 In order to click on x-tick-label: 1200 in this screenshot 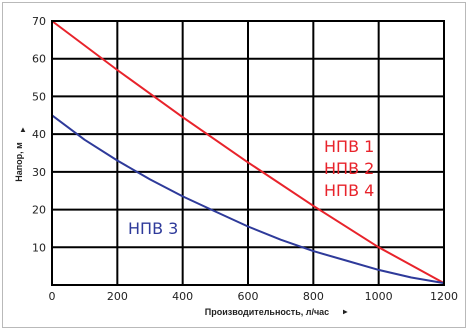, I will do `click(444, 296)`.